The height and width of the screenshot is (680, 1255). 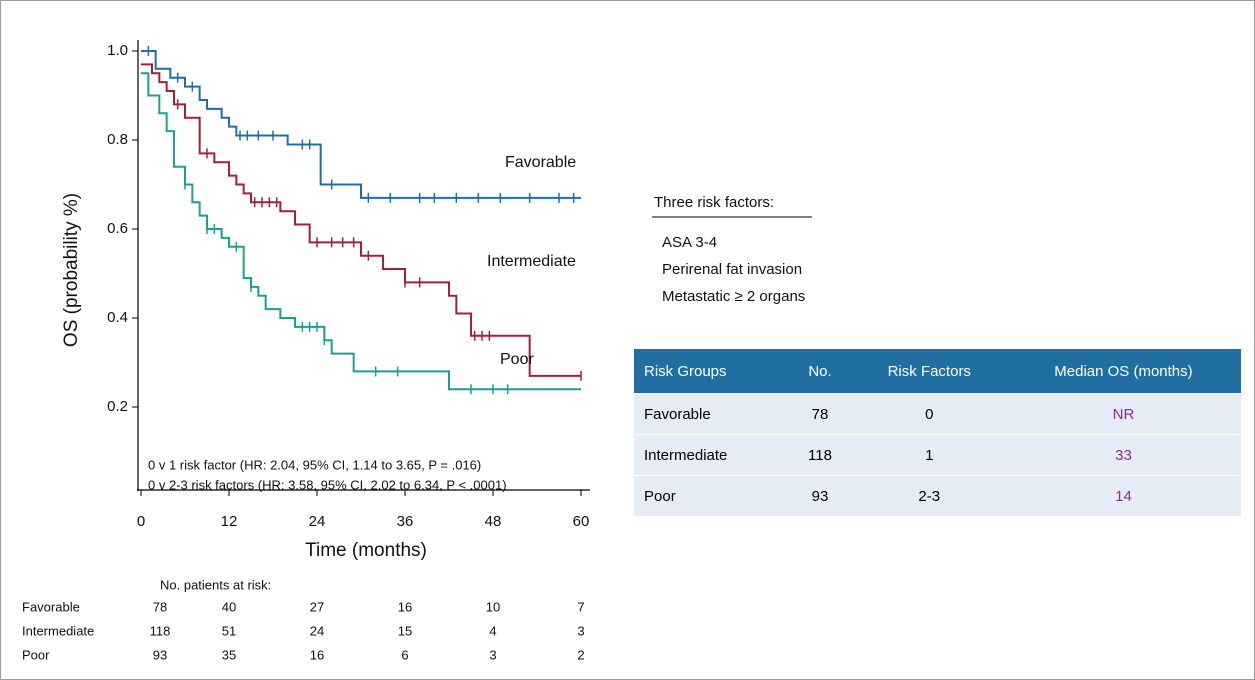 What do you see at coordinates (1123, 455) in the screenshot?
I see `table-cell: 33` at bounding box center [1123, 455].